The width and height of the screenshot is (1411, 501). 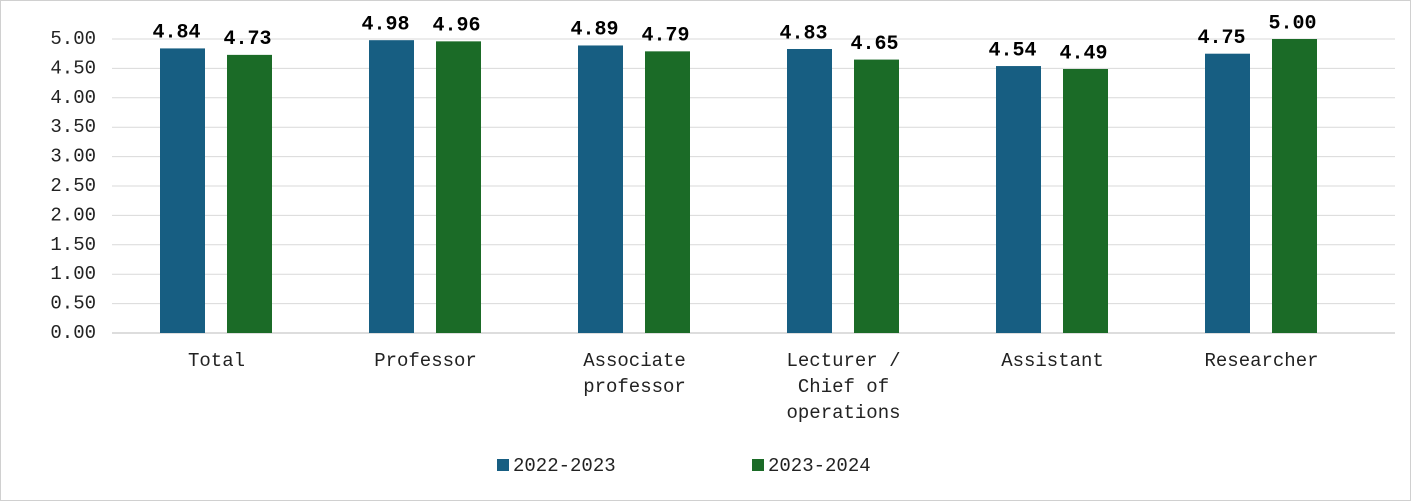 What do you see at coordinates (385, 24) in the screenshot?
I see `data-label: 4.98` at bounding box center [385, 24].